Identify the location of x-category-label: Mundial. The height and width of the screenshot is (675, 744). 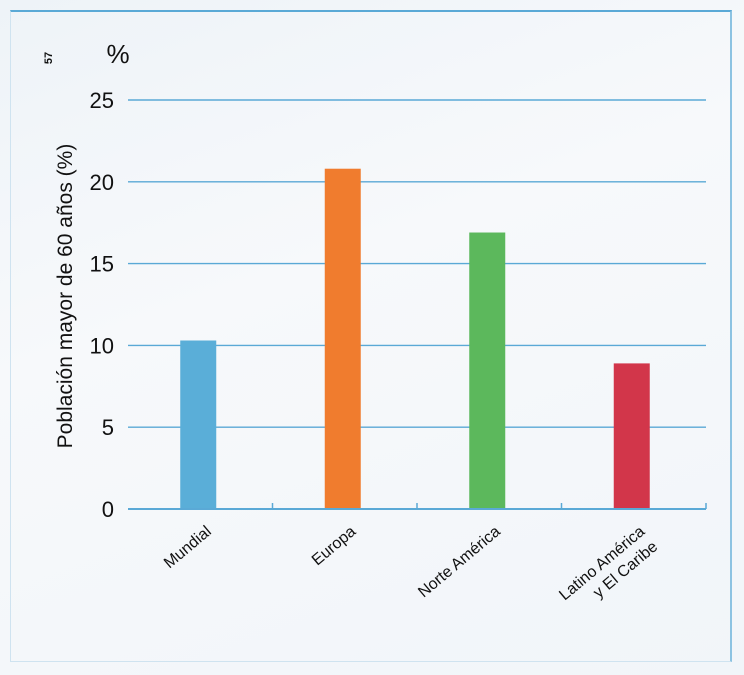
(188, 547).